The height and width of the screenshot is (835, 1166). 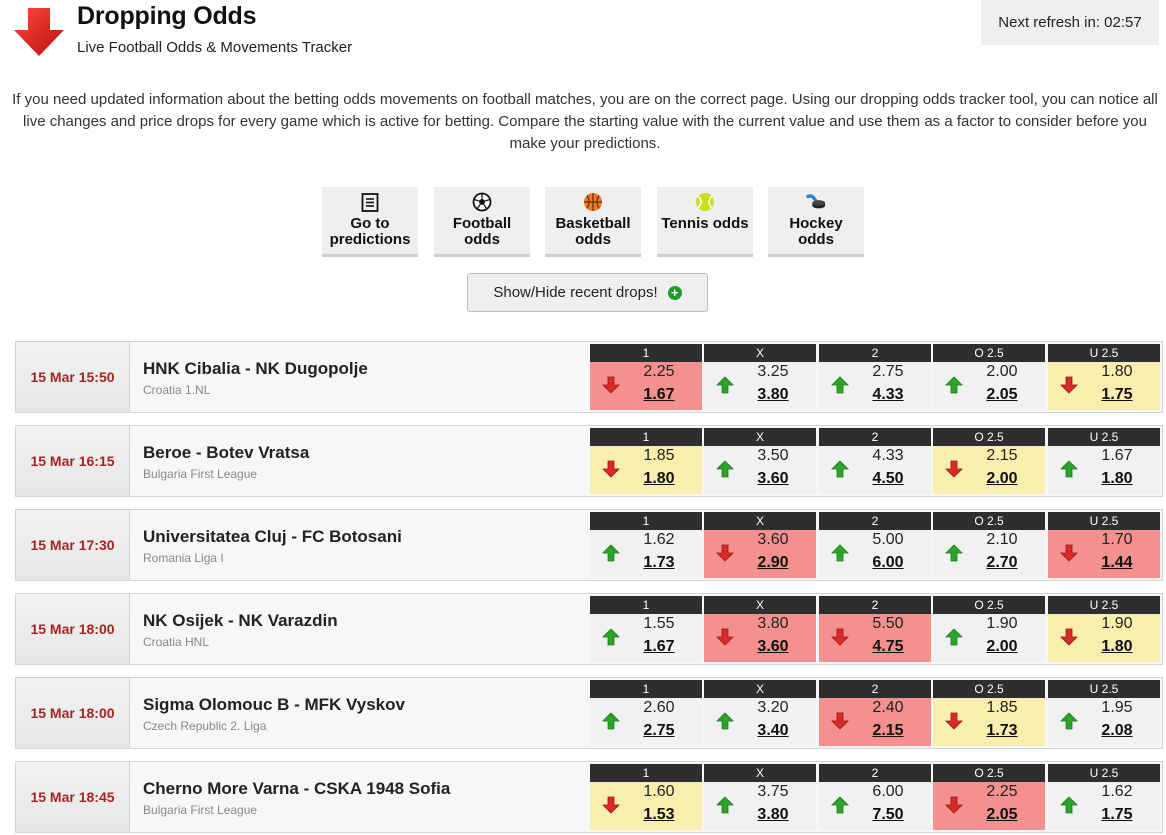 What do you see at coordinates (39, 32) in the screenshot?
I see `down-arrow-logo-icon` at bounding box center [39, 32].